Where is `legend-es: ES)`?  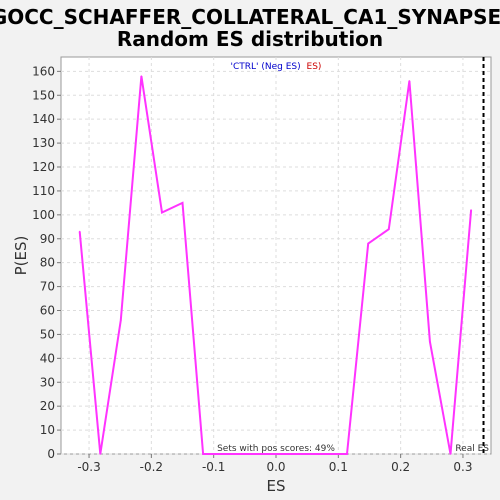 legend-es: ES) is located at coordinates (314, 67).